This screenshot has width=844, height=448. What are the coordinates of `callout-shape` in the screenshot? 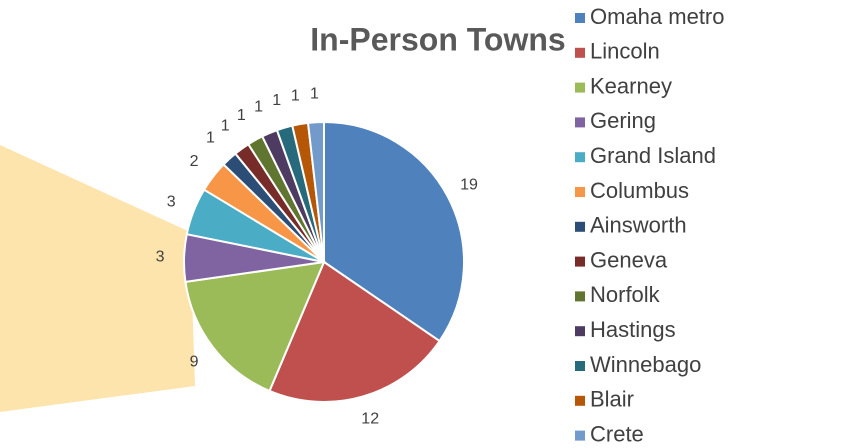 It's located at (97, 278).